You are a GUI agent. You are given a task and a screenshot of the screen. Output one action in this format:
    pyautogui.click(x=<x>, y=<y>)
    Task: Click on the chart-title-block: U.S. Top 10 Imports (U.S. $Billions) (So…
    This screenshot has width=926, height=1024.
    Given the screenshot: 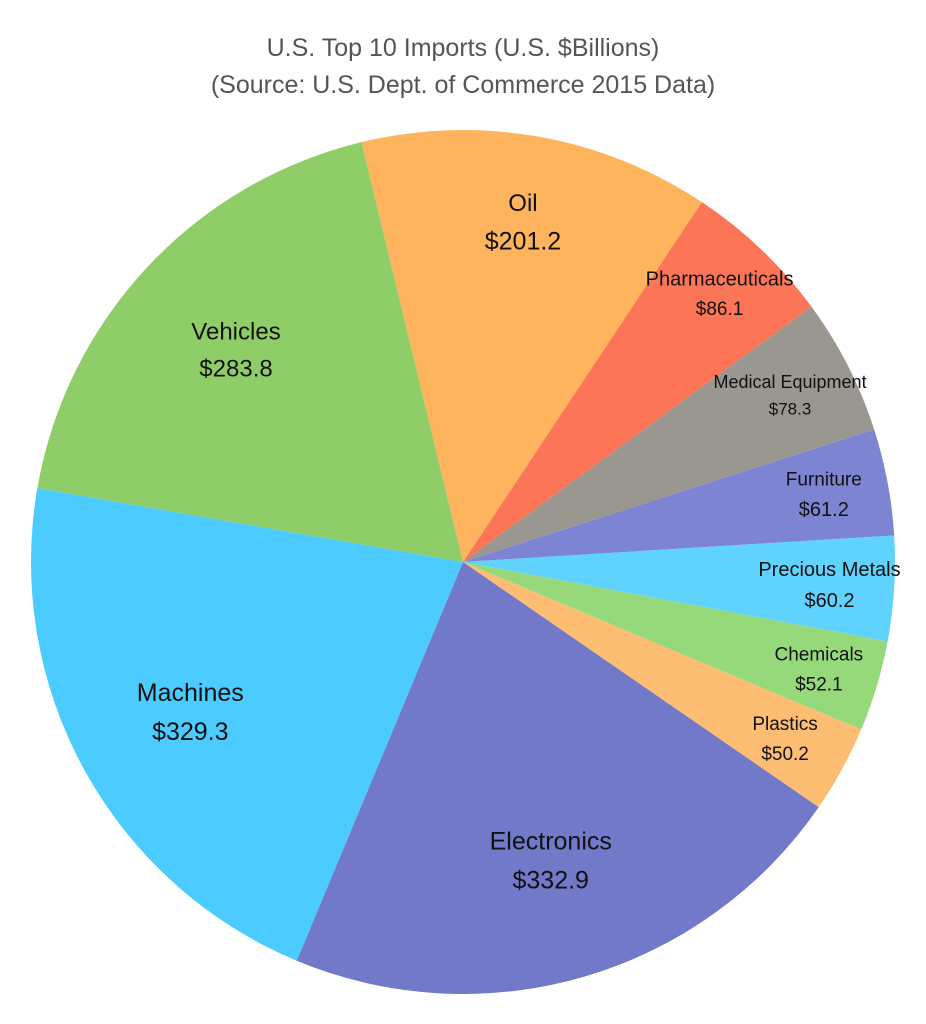 What is the action you would take?
    pyautogui.click(x=463, y=67)
    